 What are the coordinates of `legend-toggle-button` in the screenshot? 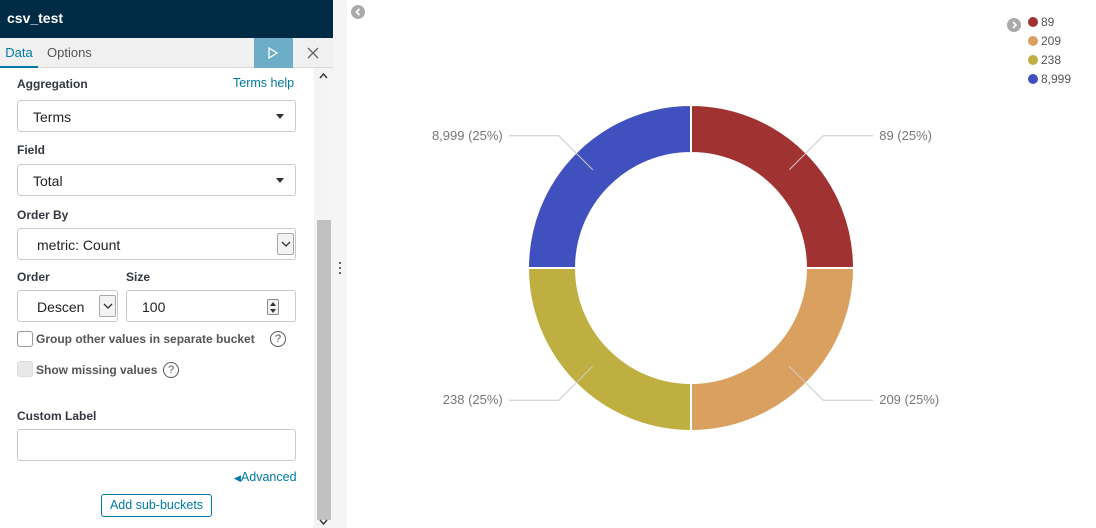 It's located at (1014, 25).